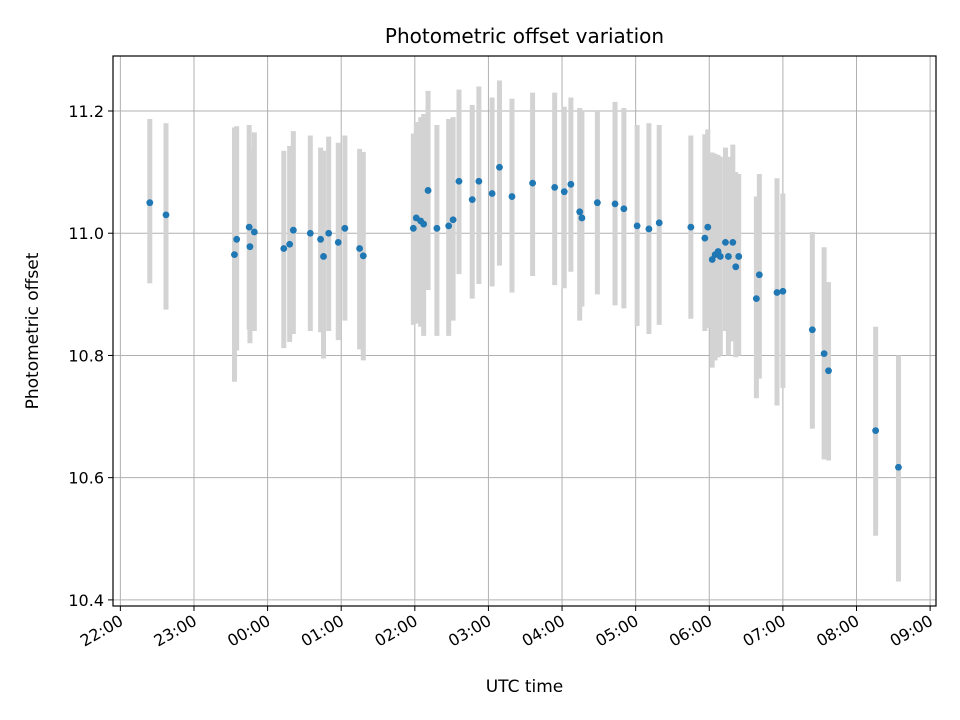 This screenshot has width=960, height=720. I want to click on y-tick-label: 10.8, so click(86, 355).